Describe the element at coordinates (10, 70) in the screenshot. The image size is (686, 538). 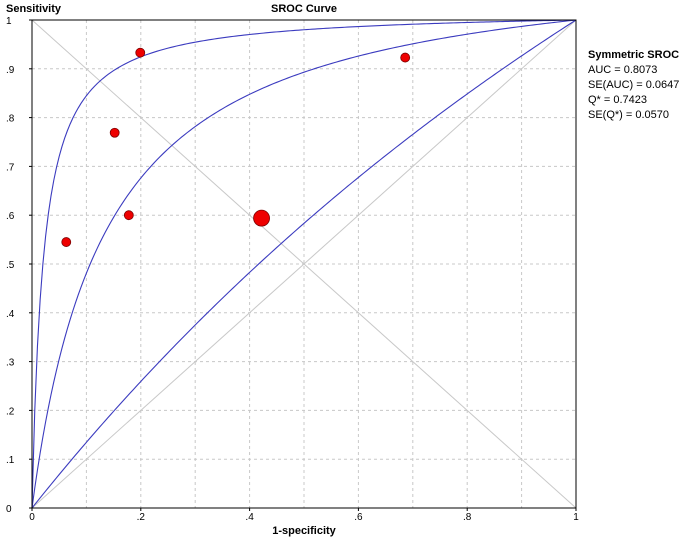
I see `y-tick-label: .9` at that location.